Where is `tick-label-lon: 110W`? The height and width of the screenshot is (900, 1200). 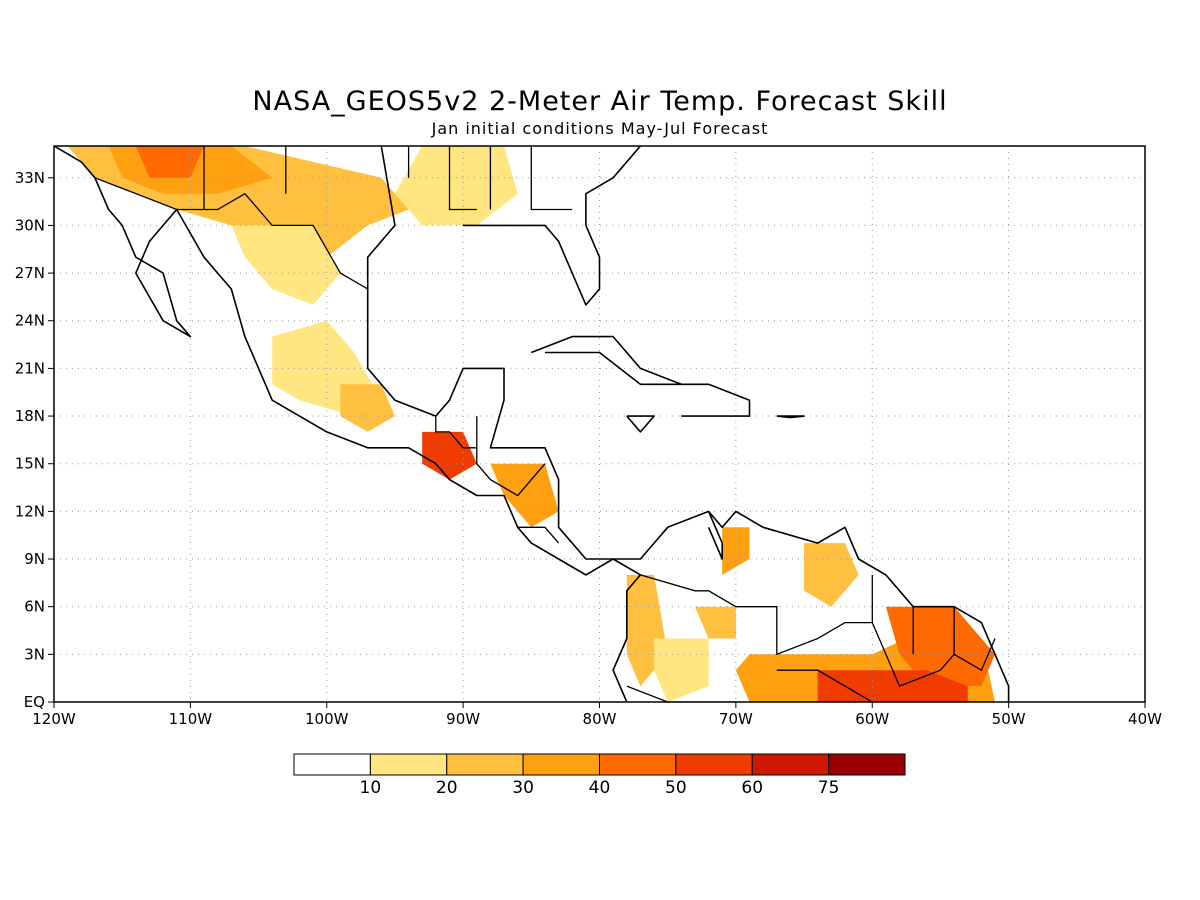 tick-label-lon: 110W is located at coordinates (191, 719).